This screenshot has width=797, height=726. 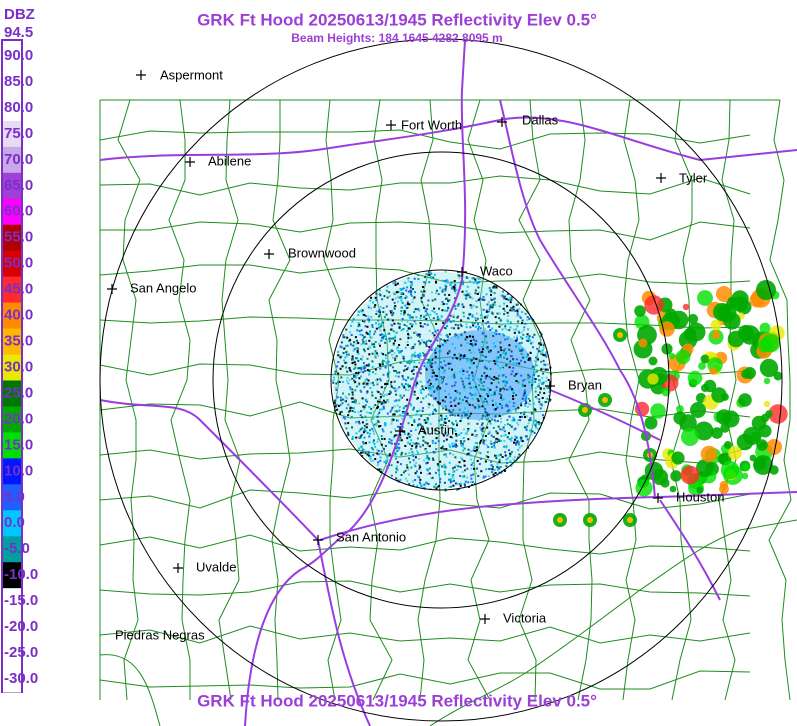 What do you see at coordinates (332, 400) in the screenshot?
I see `county-line` at bounding box center [332, 400].